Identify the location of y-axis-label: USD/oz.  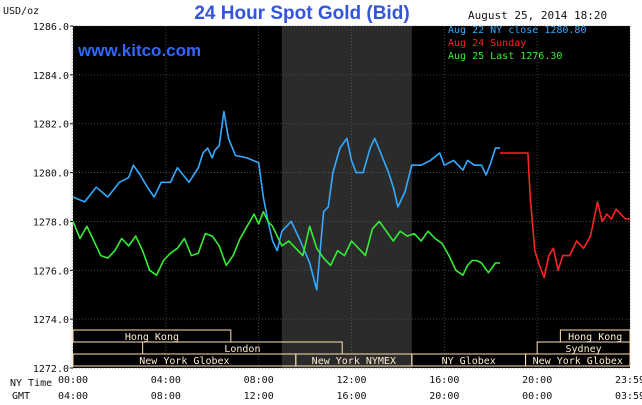
(21, 11).